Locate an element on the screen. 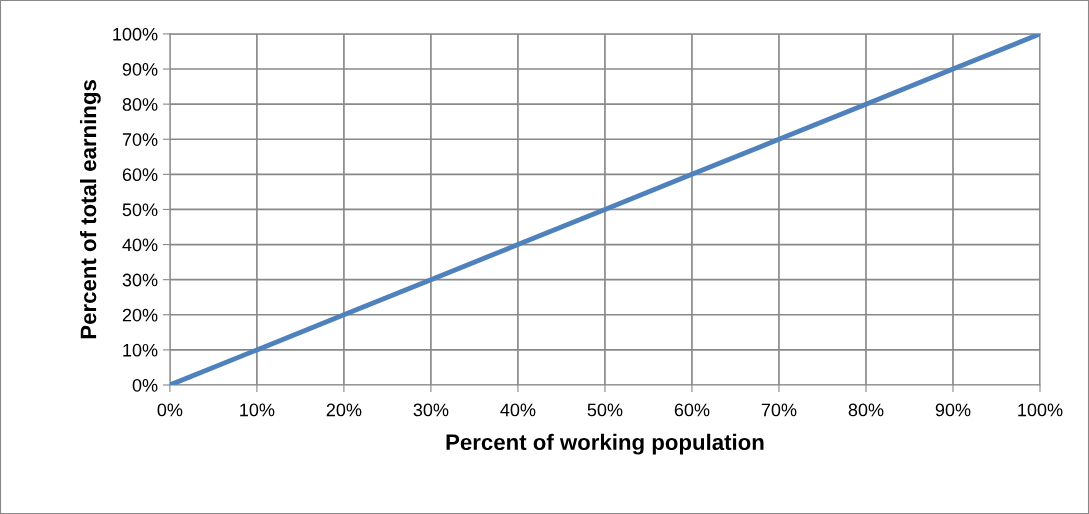 This screenshot has height=514, width=1089. x-tick-label: 30% is located at coordinates (431, 410).